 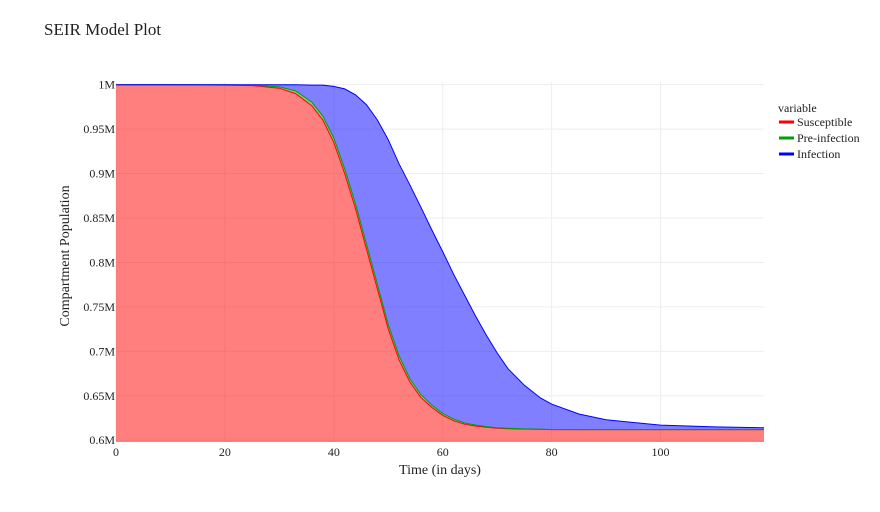 What do you see at coordinates (102, 29) in the screenshot?
I see `chart-title: SEIR Model Plot` at bounding box center [102, 29].